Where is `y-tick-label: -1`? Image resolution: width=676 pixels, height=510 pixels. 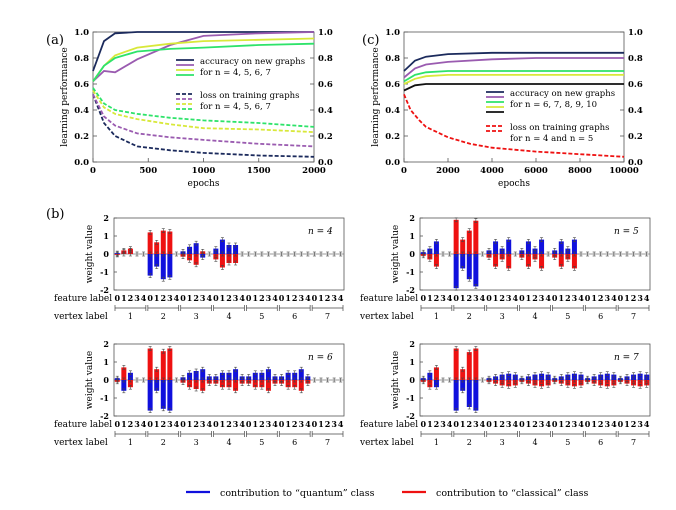 y-tick-label: -1 is located at coordinates (410, 272).